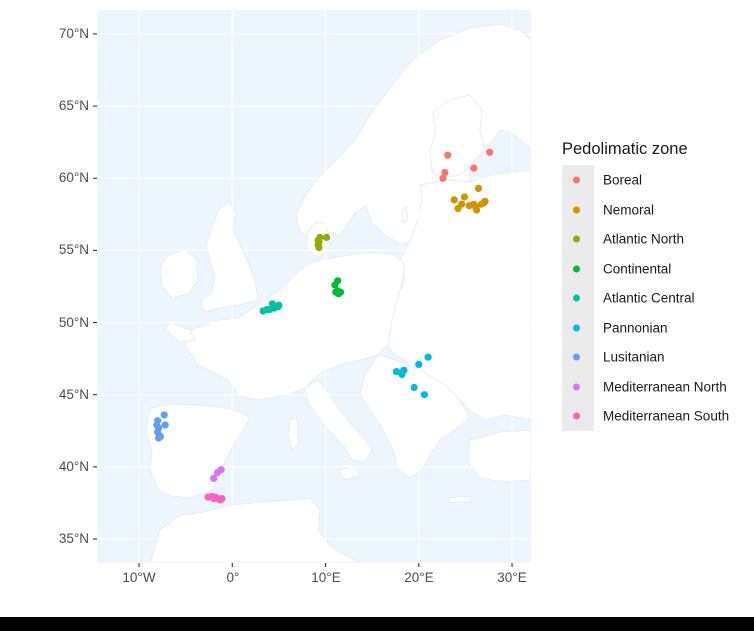 The height and width of the screenshot is (631, 754). What do you see at coordinates (629, 209) in the screenshot?
I see `legend-item-nemoral: Nemoral` at bounding box center [629, 209].